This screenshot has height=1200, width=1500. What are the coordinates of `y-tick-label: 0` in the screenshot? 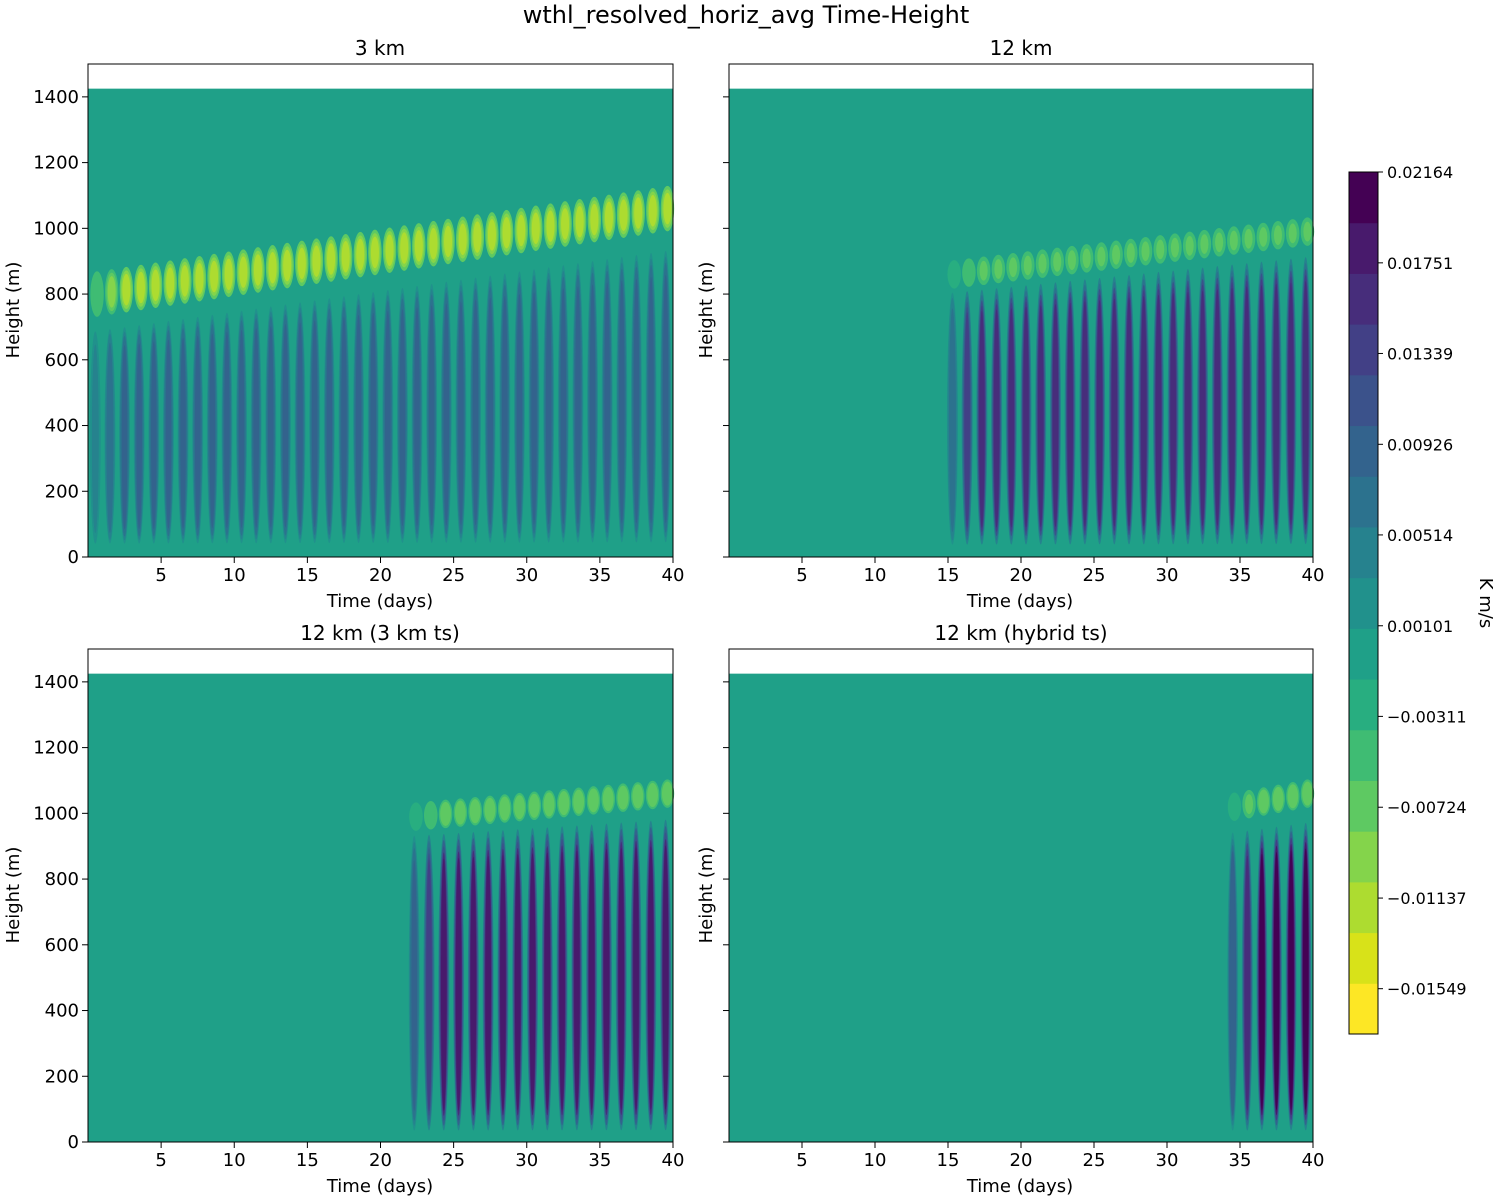 It's located at (73, 1142).